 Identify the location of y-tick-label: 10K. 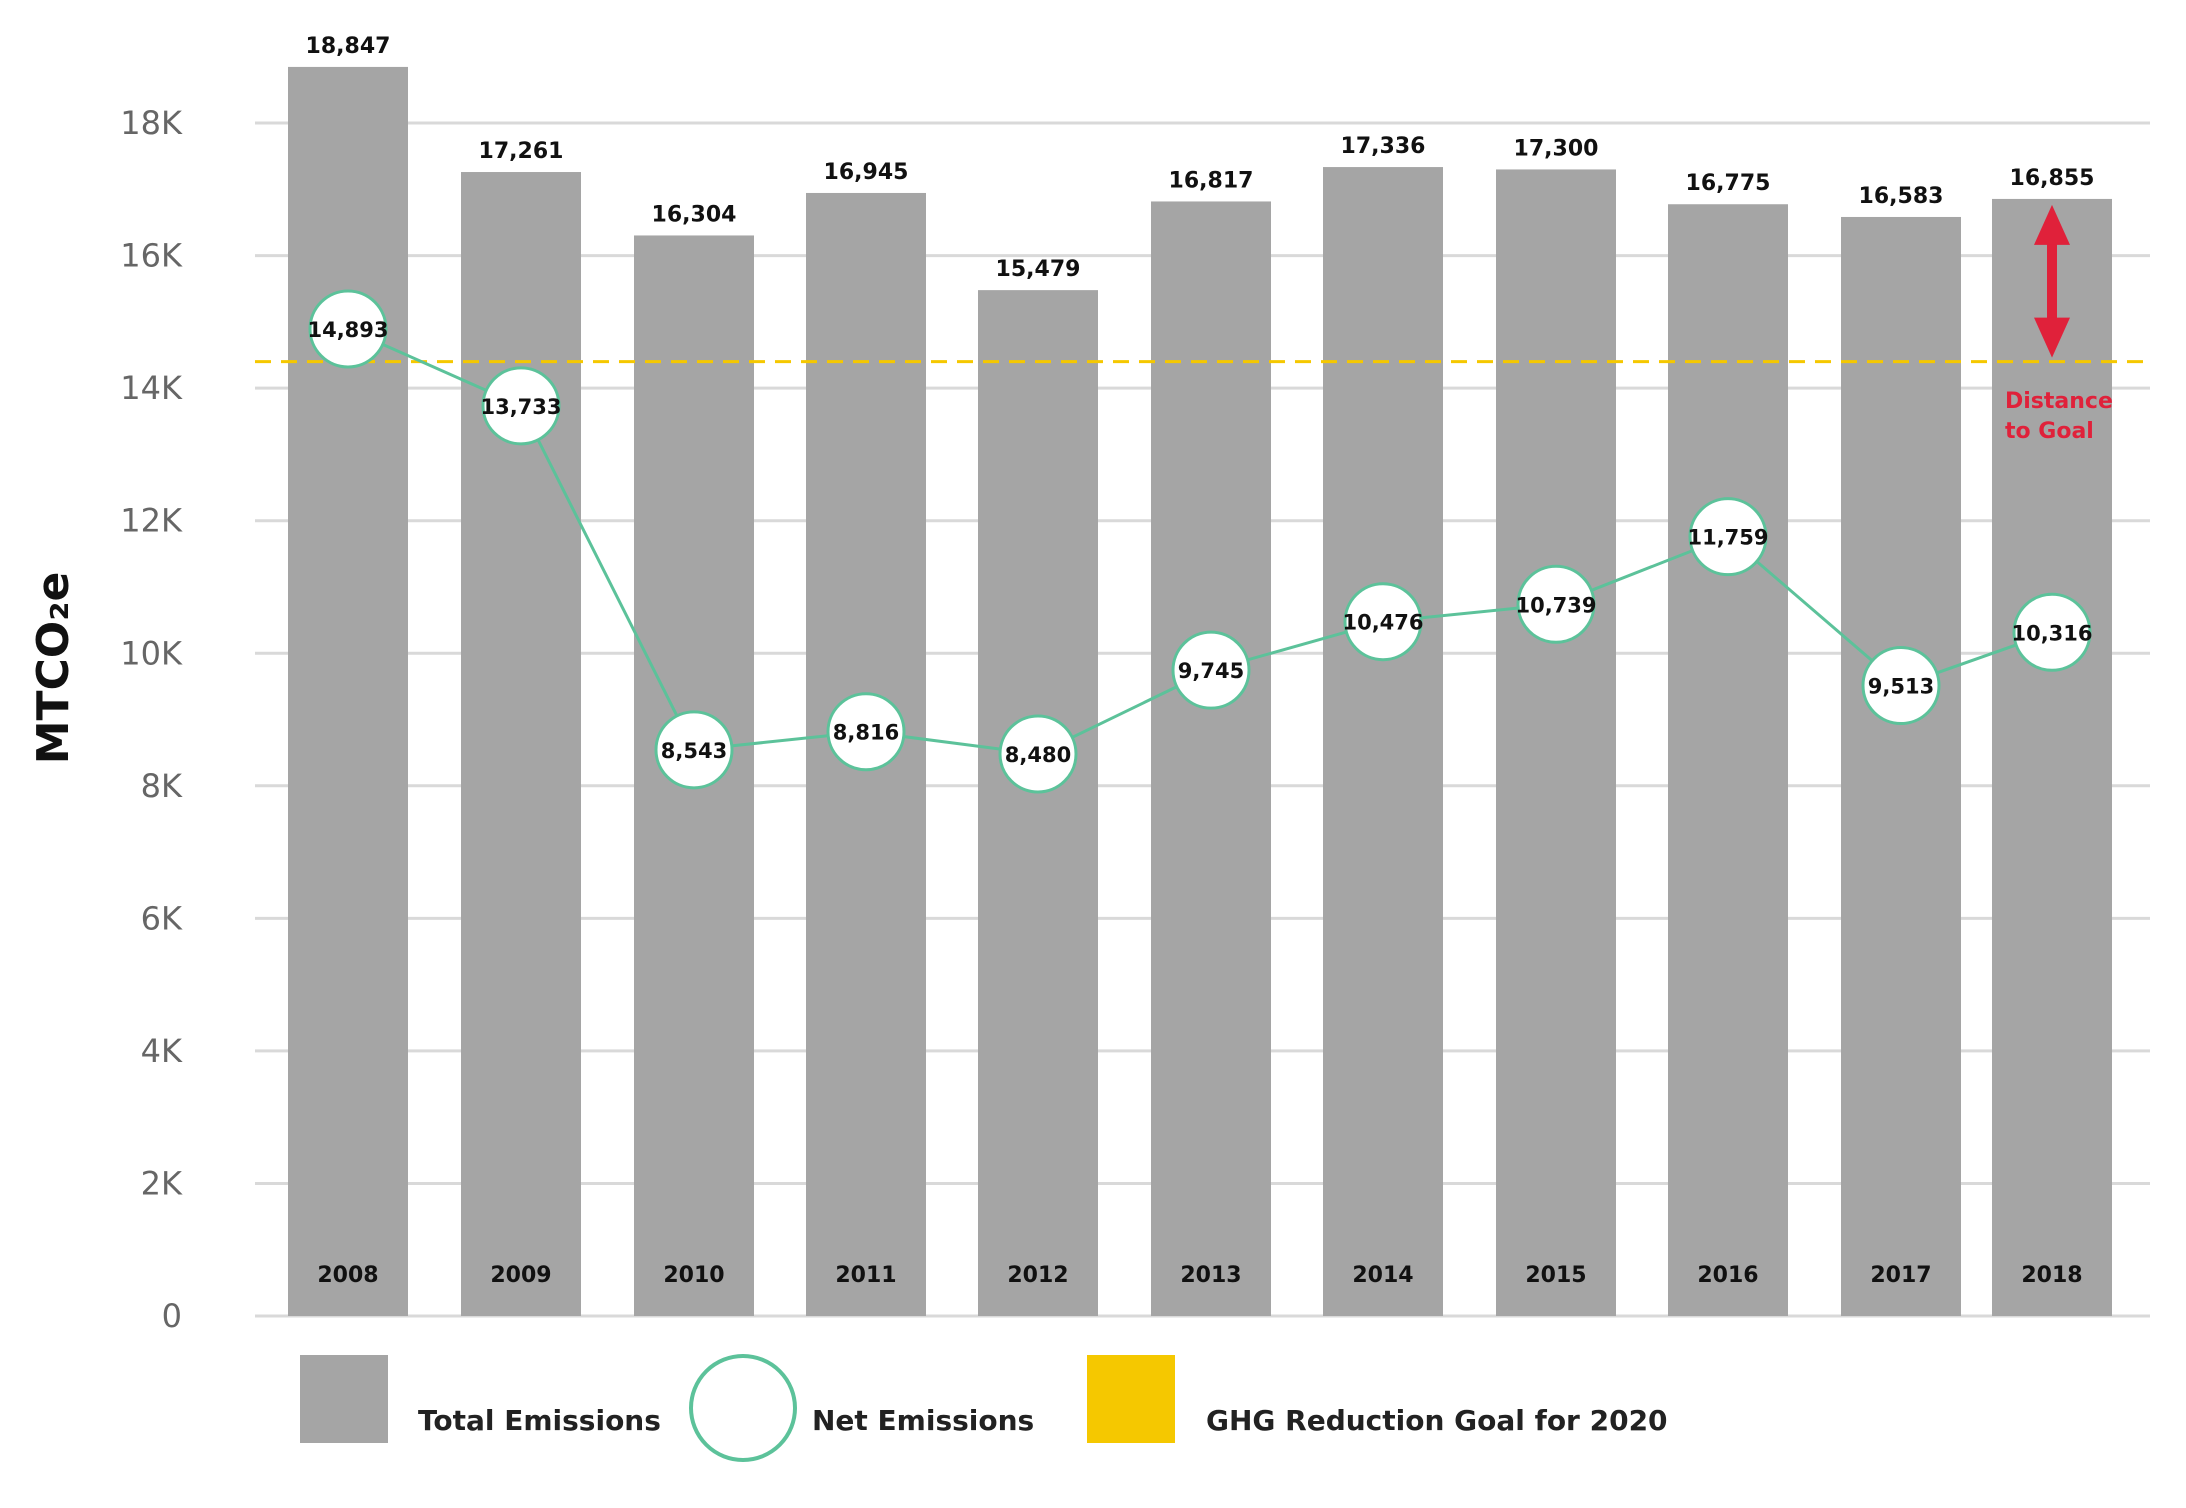
(151, 653).